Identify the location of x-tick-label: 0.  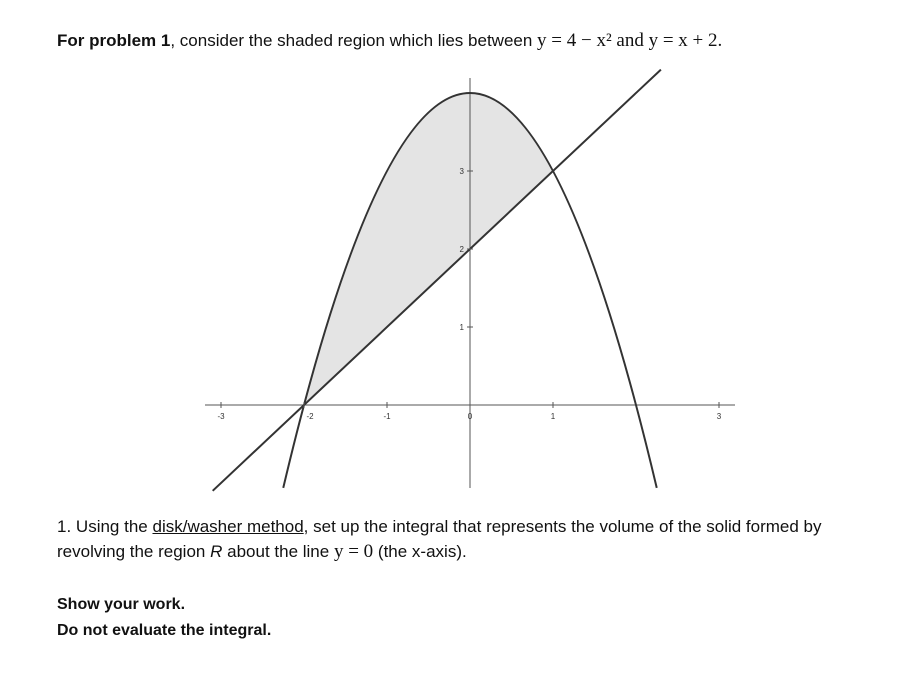
(470, 416).